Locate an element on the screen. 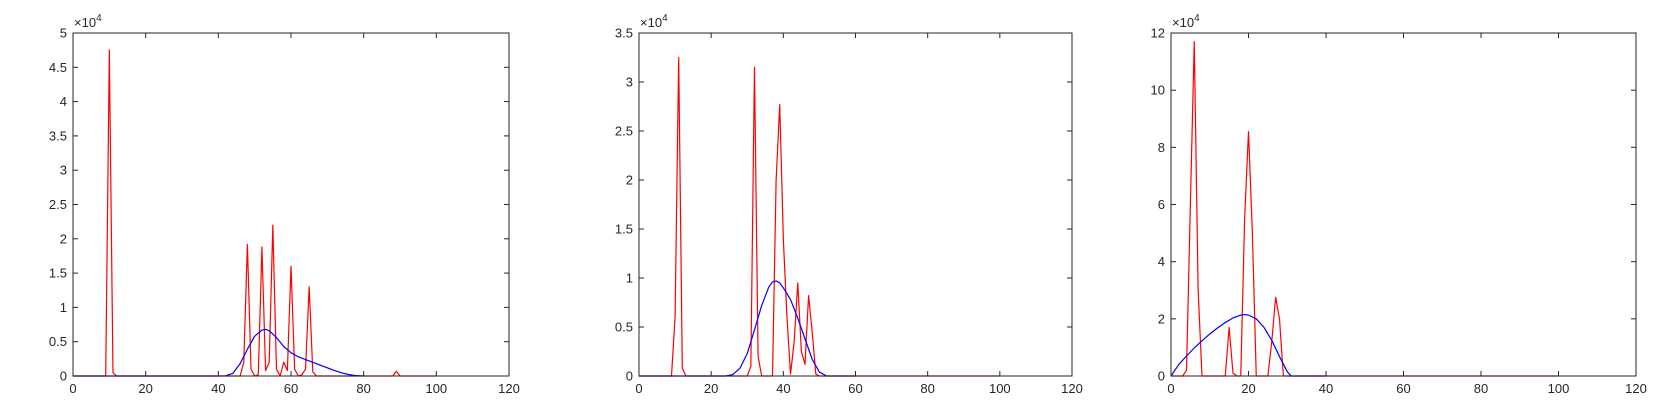 This screenshot has width=1680, height=420. chart-2-series-blue-line is located at coordinates (747, 328).